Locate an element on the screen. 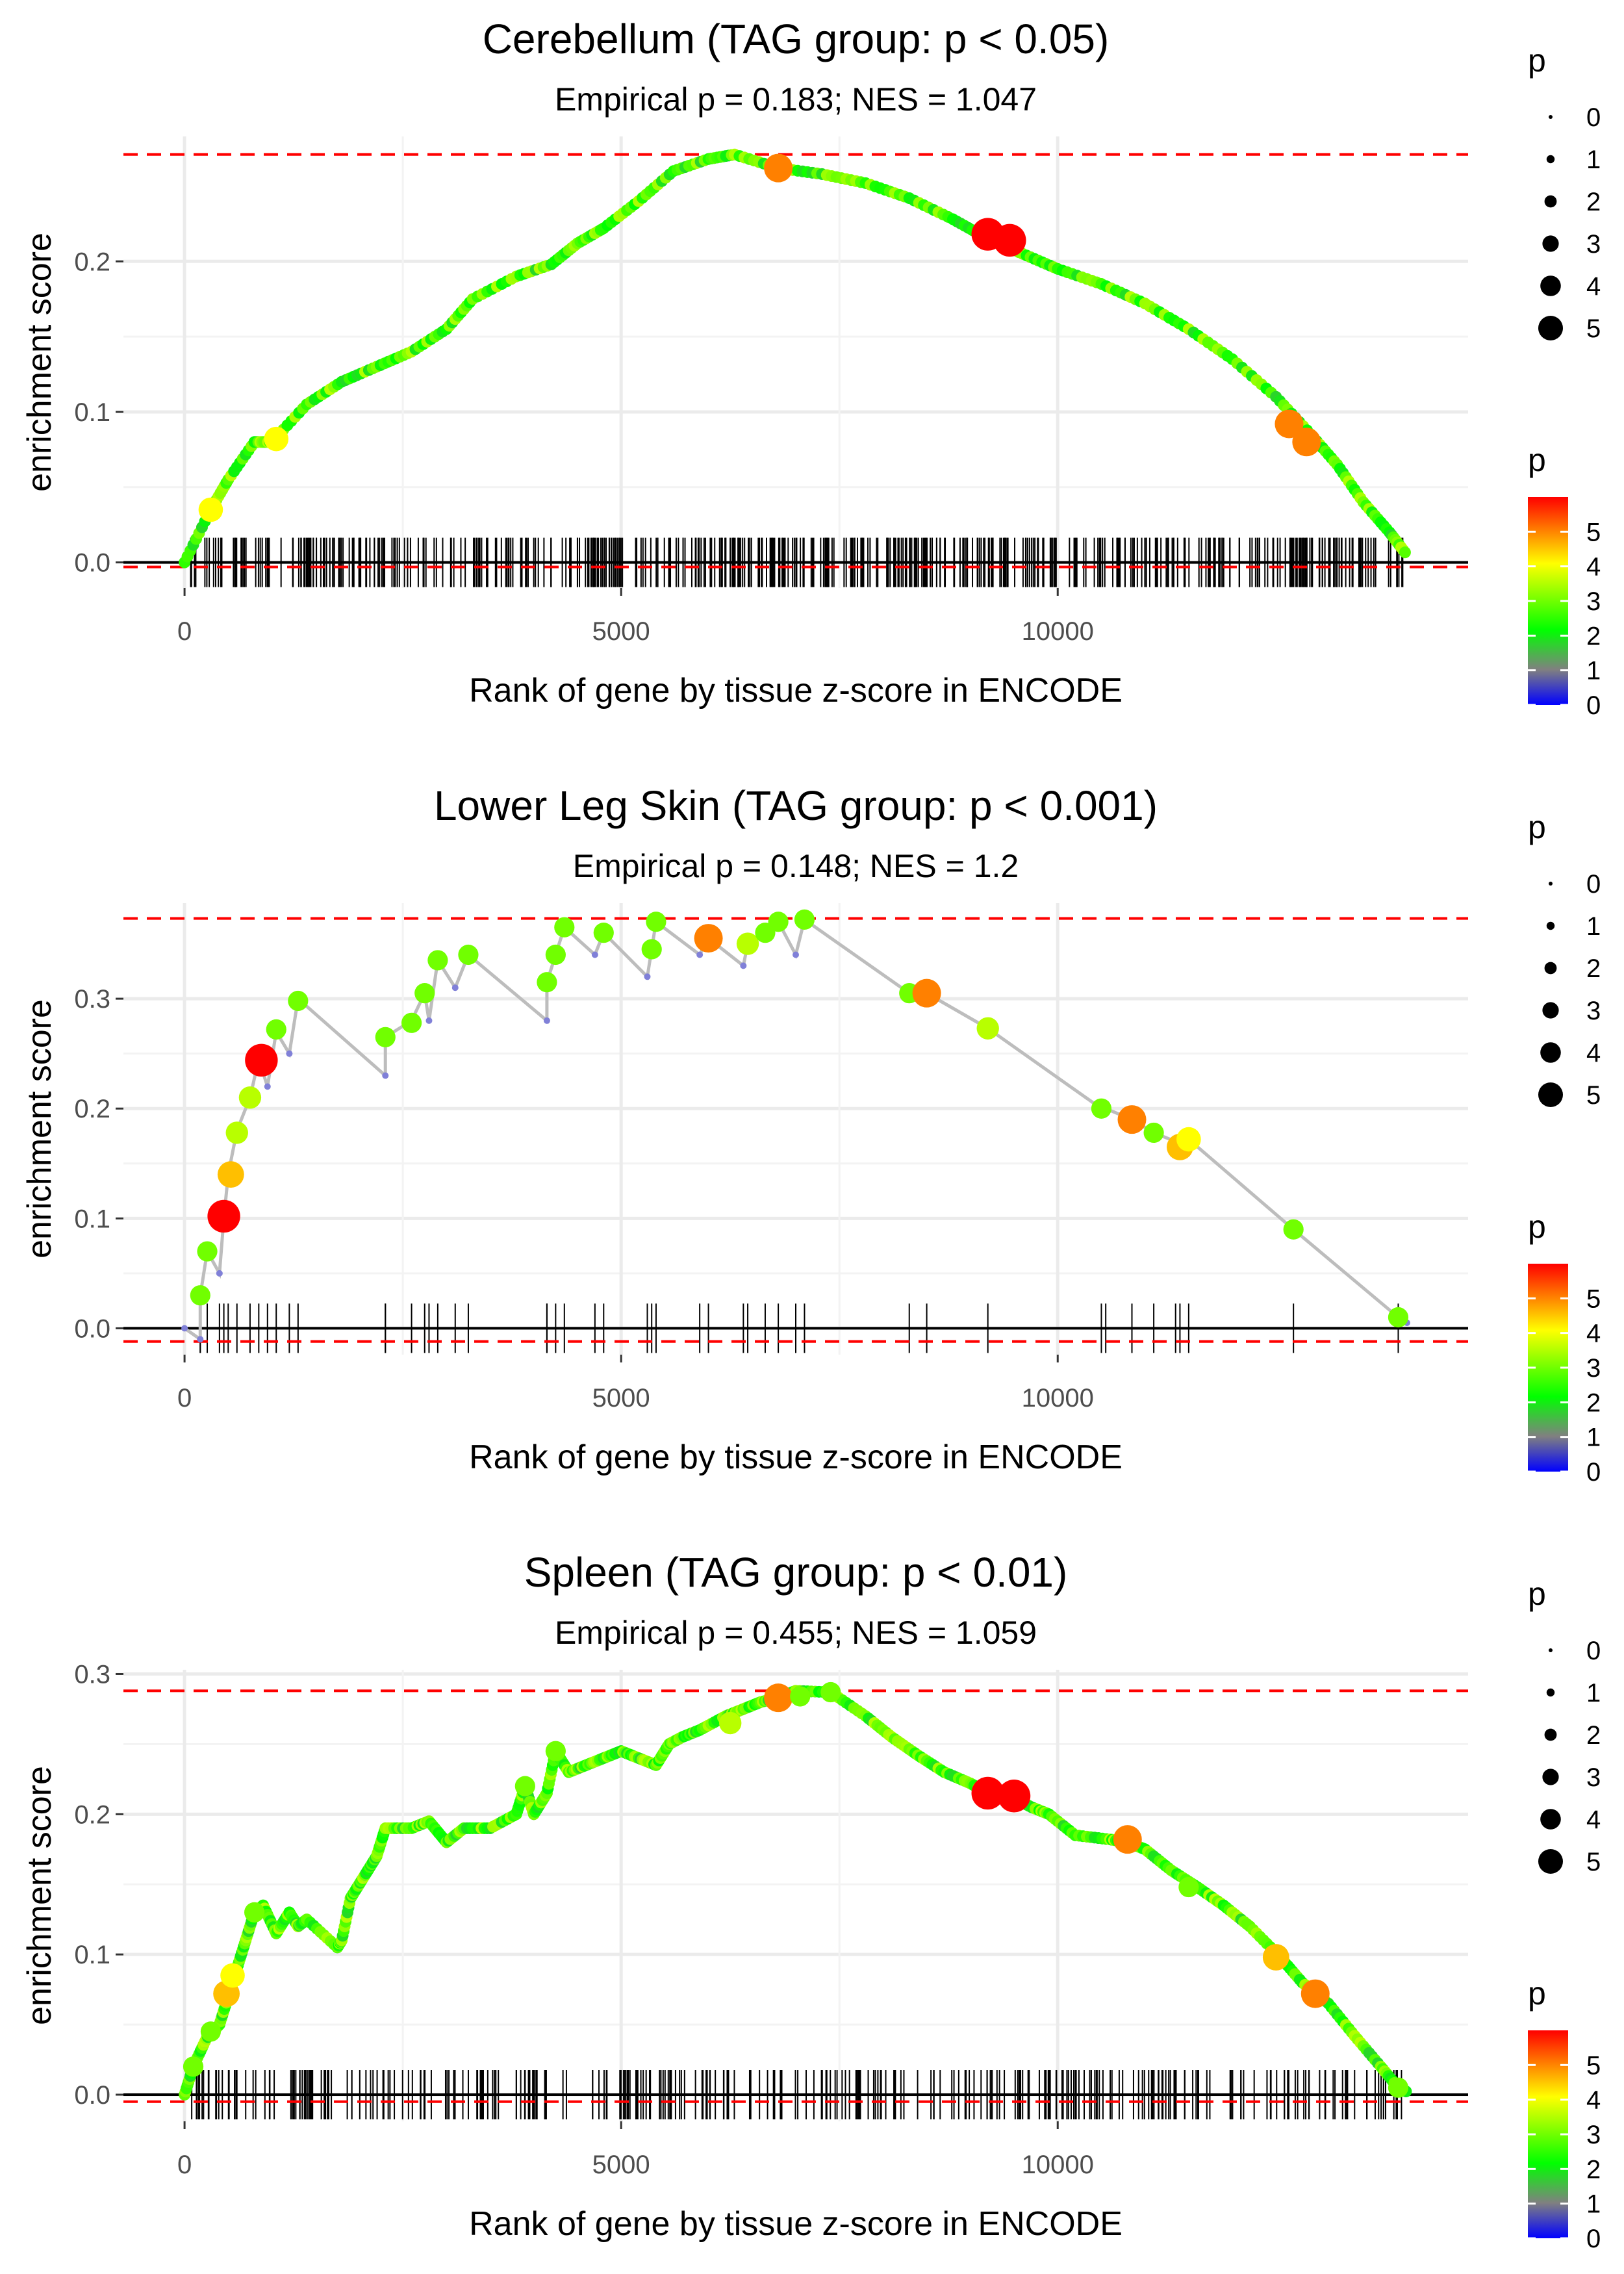 The width and height of the screenshot is (1624, 2274). y-axis-label: enrichment score is located at coordinates (39, 1128).